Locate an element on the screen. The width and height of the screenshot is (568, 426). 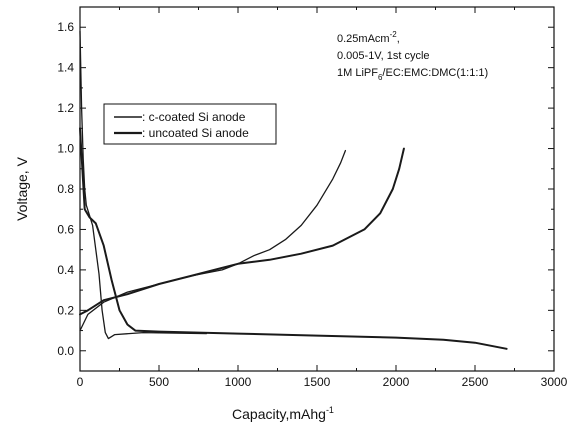
x-tick-label: 500 is located at coordinates (159, 382).